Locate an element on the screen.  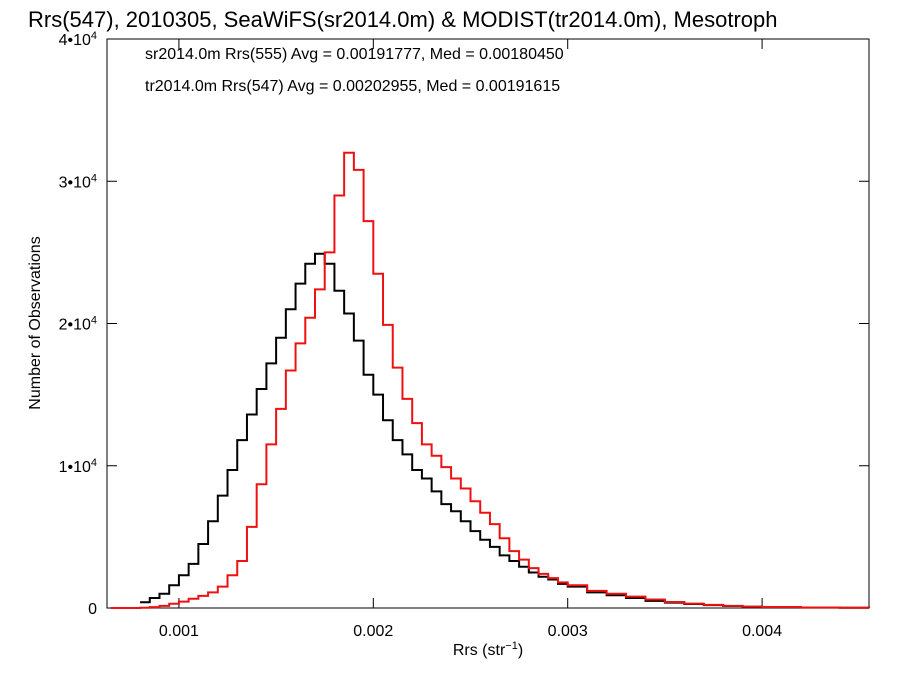
y-tick-label-4: 3•104 is located at coordinates (78, 181).